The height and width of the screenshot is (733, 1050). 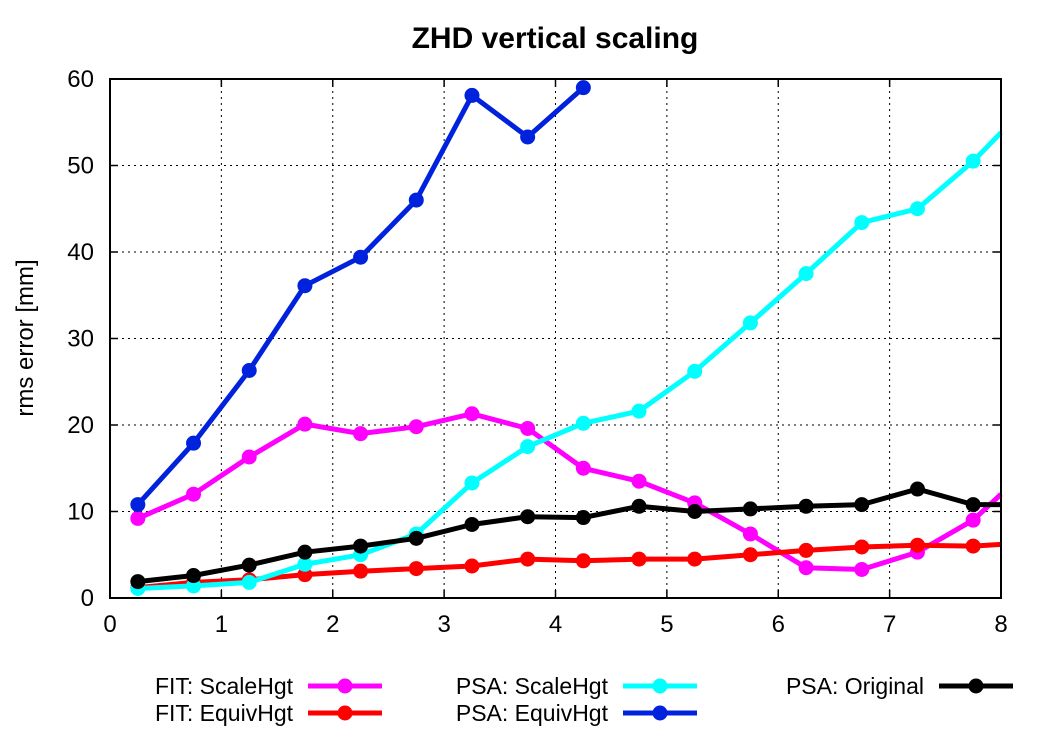 I want to click on y-tick-label: 20, so click(x=80, y=425).